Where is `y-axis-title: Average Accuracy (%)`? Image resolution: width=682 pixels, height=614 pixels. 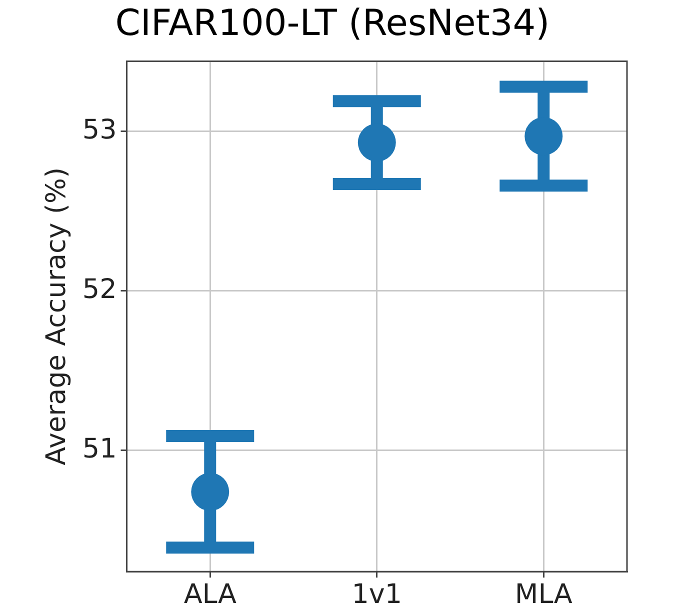
y-axis-title: Average Accuracy (%) is located at coordinates (56, 316).